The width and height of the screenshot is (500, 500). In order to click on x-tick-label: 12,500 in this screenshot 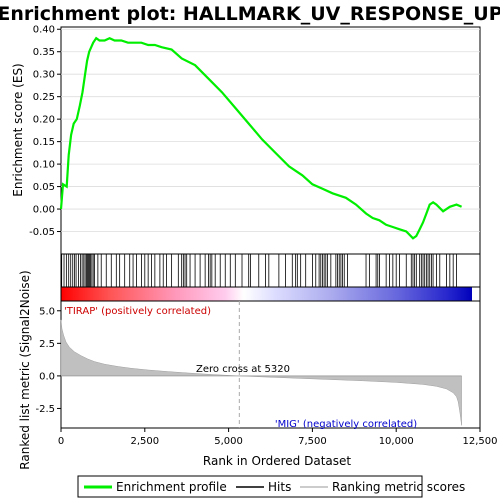, I will do `click(480, 441)`.